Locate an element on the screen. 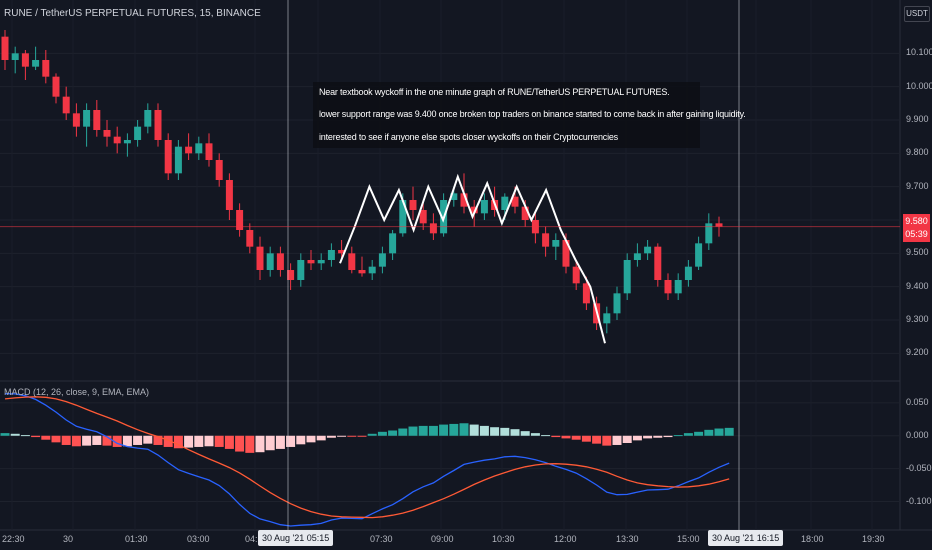 The width and height of the screenshot is (932, 550). time-axis-label: 09:00 is located at coordinates (442, 539).